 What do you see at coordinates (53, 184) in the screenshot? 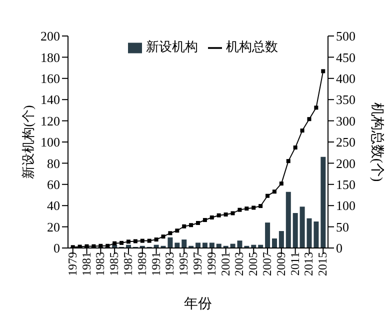
I see `y-tick-label: 60` at bounding box center [53, 184].